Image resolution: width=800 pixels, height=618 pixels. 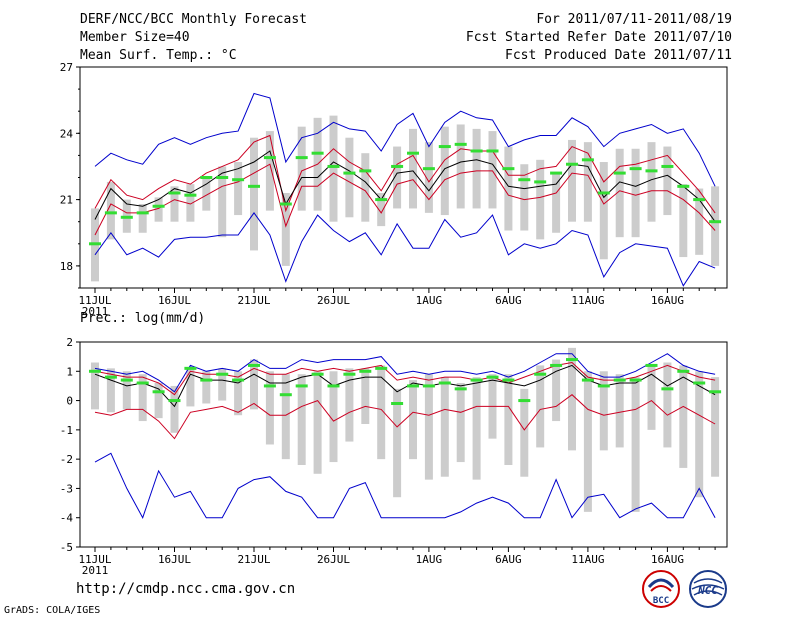 I want to click on bcc-logo-text: BCC, so click(x=661, y=601).